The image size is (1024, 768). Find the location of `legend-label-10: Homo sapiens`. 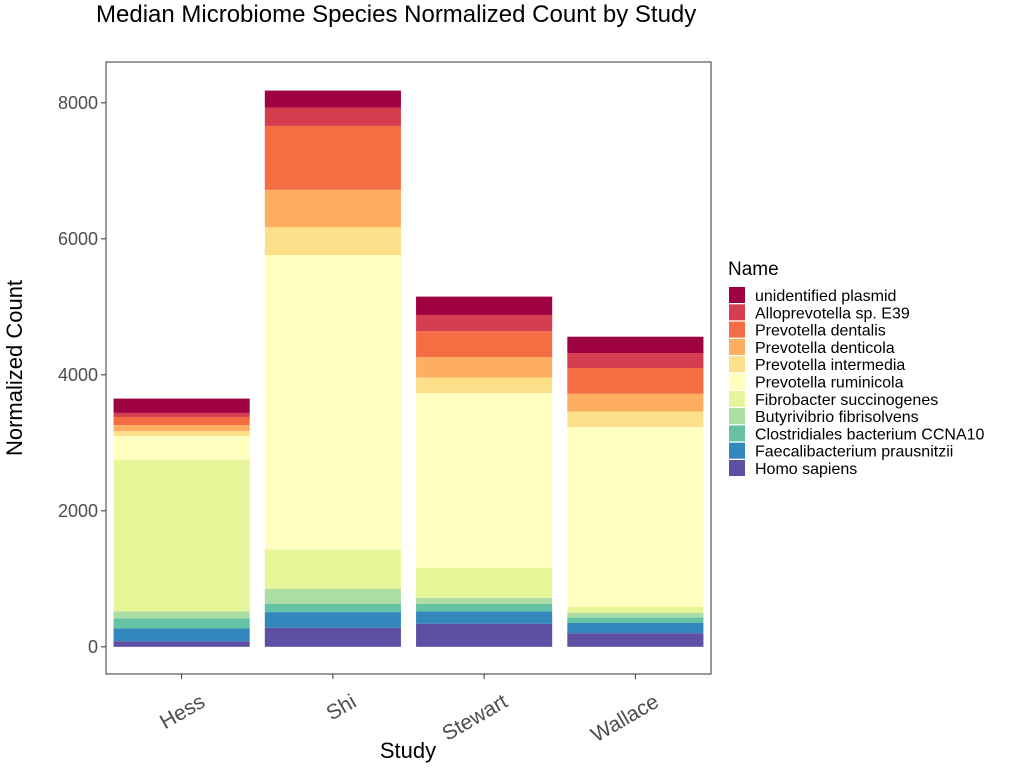

legend-label-10: Homo sapiens is located at coordinates (806, 469).